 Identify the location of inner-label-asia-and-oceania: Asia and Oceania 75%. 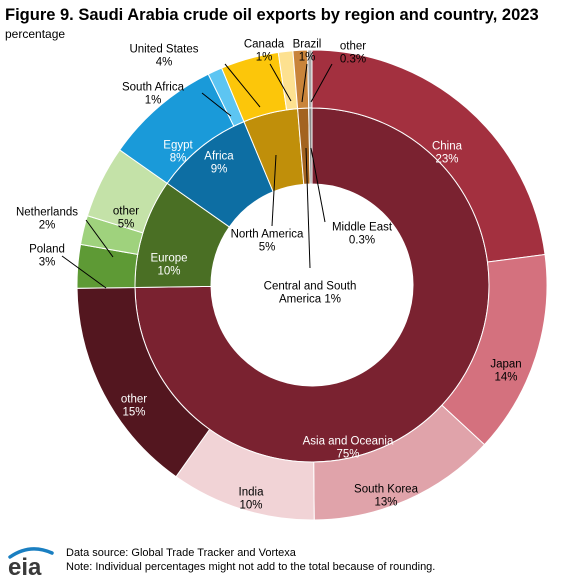
(348, 448).